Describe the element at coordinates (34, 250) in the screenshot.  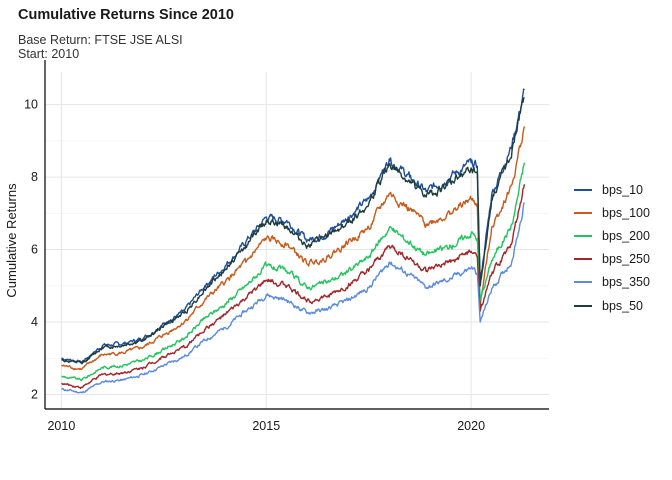
I see `y-tick-label: 6` at that location.